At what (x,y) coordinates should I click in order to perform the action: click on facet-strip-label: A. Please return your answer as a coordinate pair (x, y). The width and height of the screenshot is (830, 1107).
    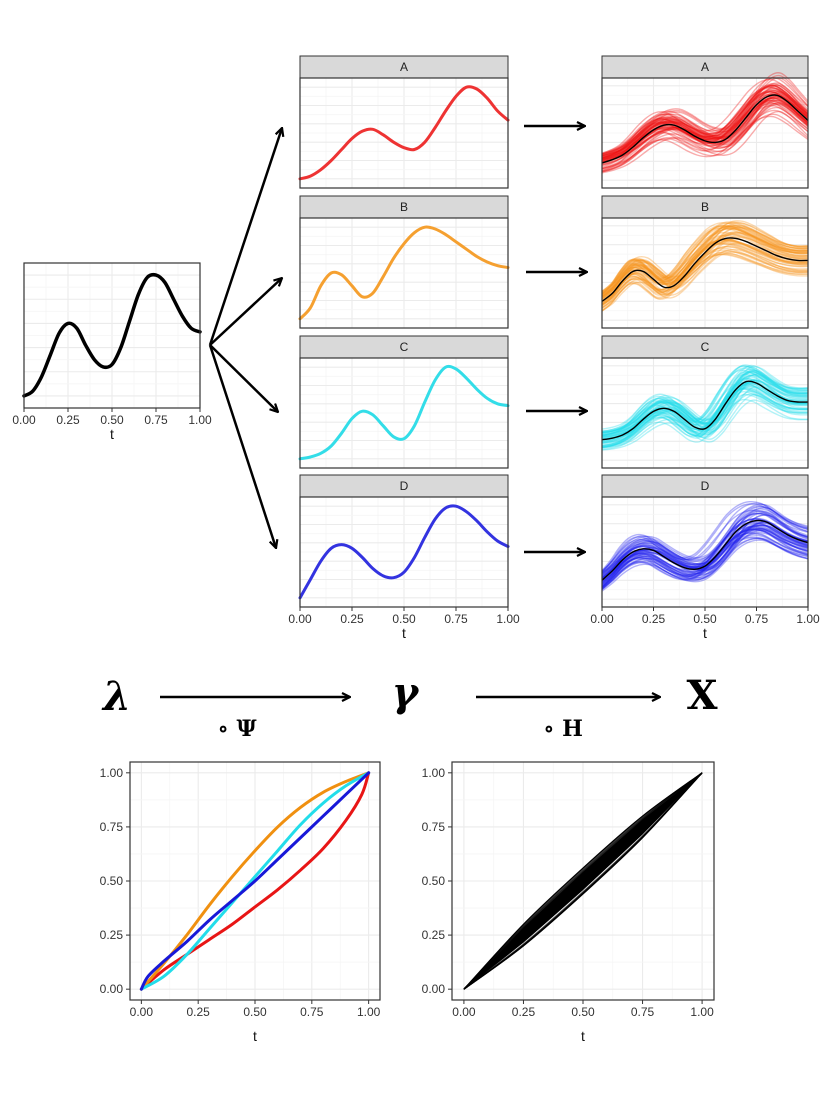
    Looking at the image, I should click on (404, 67).